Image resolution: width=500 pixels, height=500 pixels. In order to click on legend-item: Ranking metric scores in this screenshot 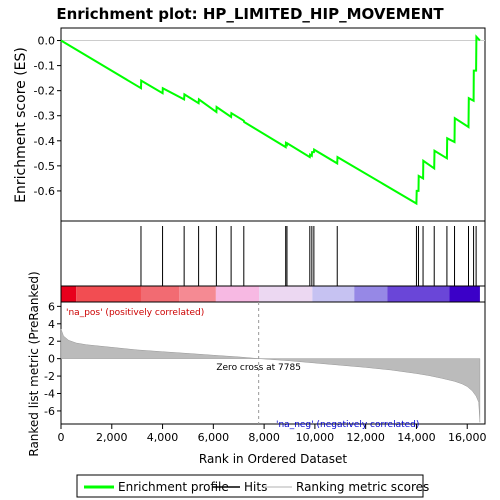, I will do `click(346, 487)`.